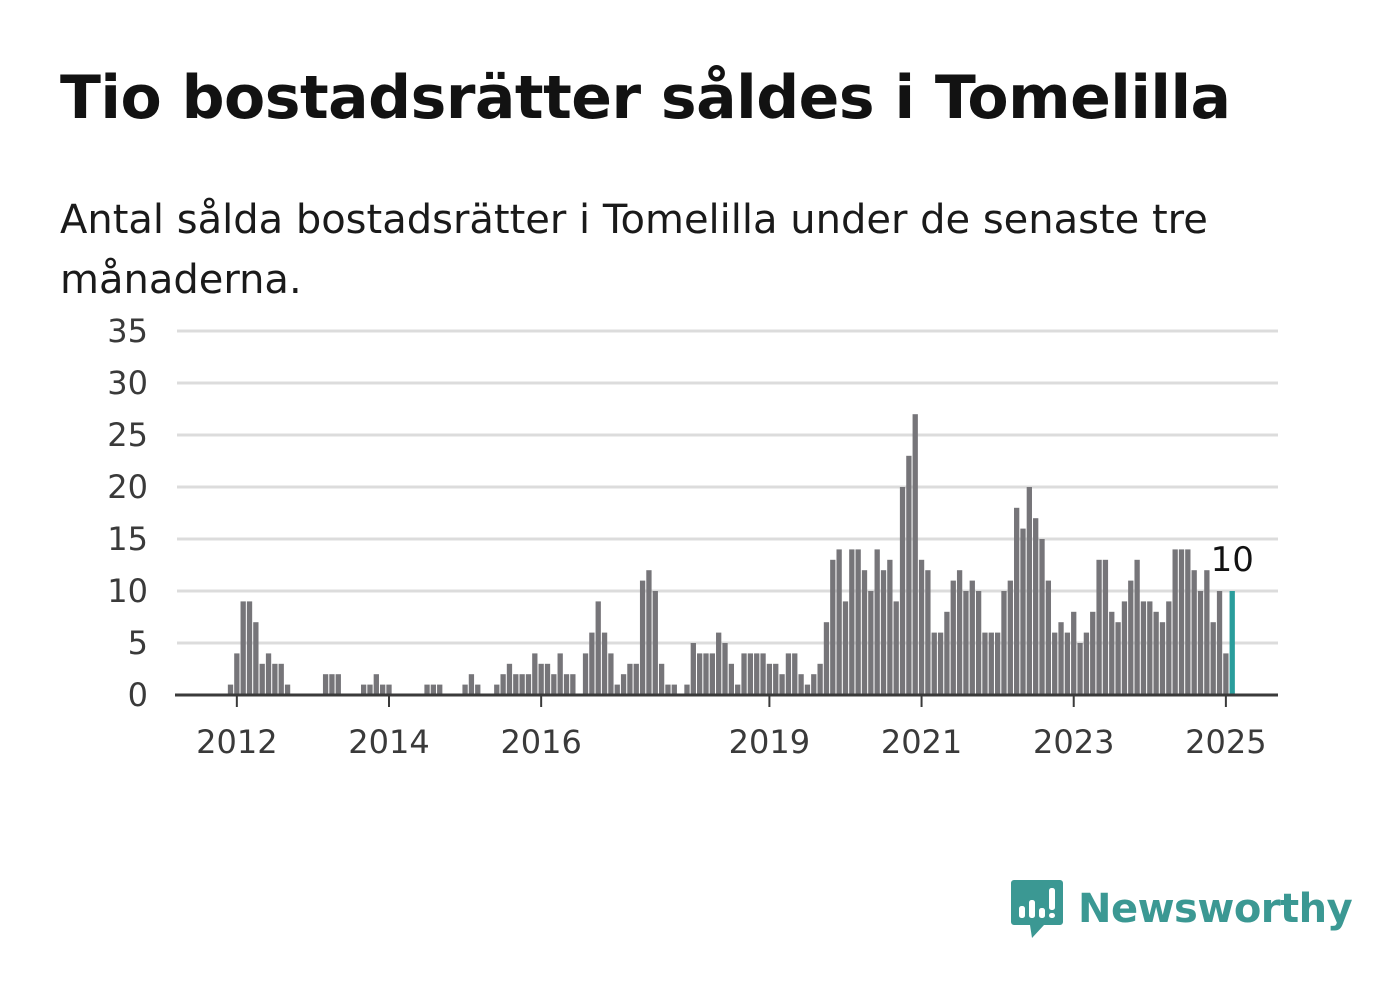  Describe the element at coordinates (127, 435) in the screenshot. I see `y-tick-label: 25` at that location.